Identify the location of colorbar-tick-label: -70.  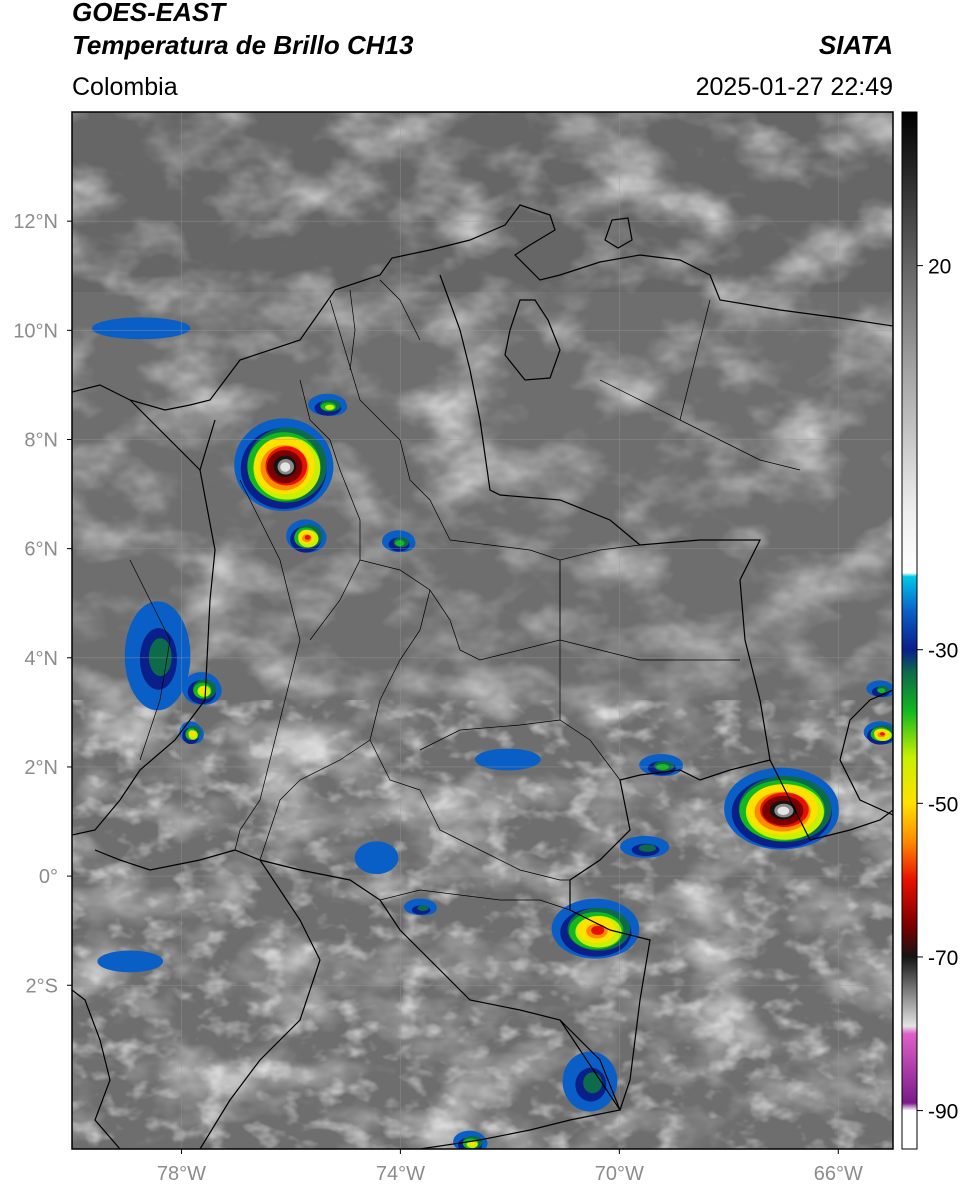
(943, 958).